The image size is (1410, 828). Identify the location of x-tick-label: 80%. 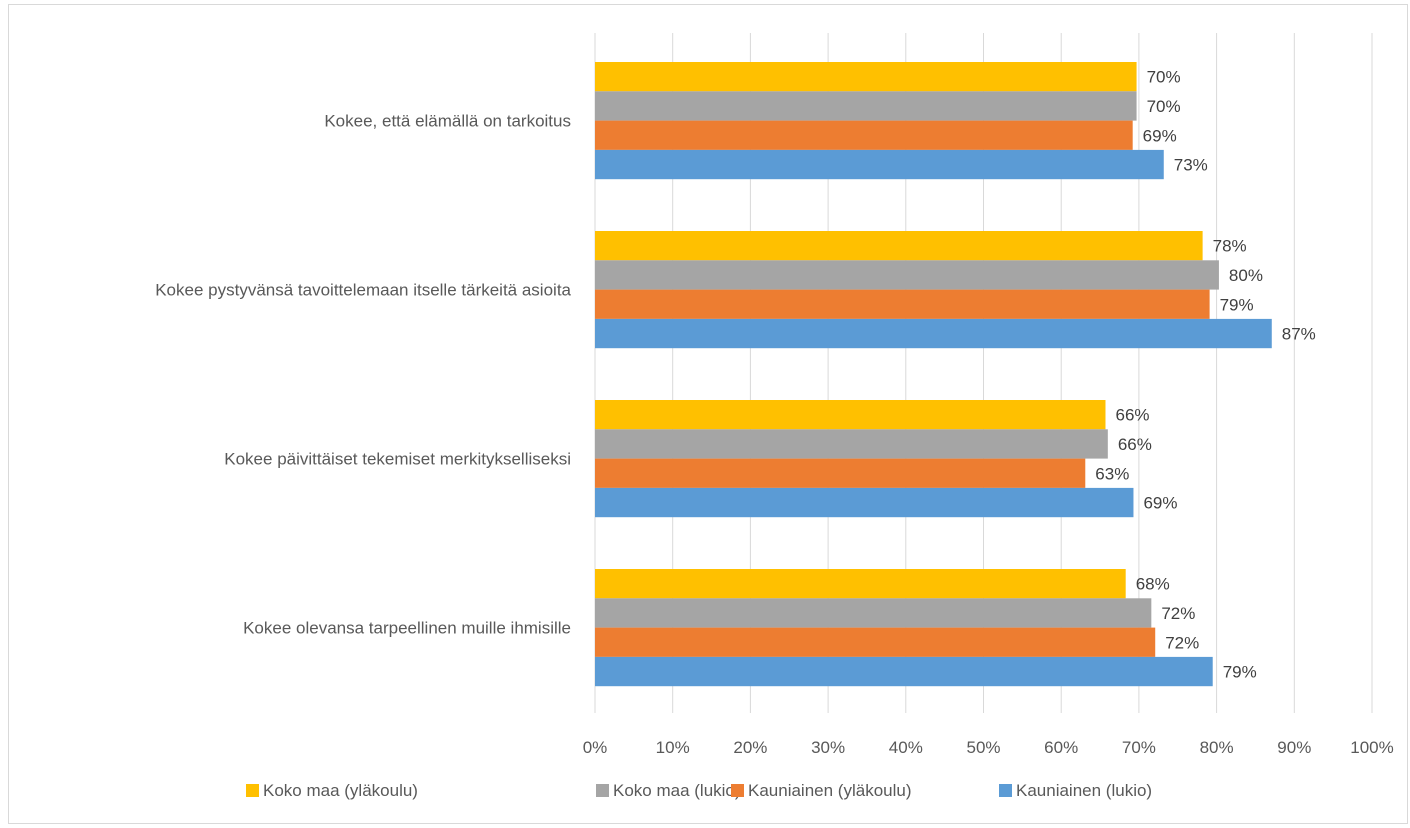
(1217, 747).